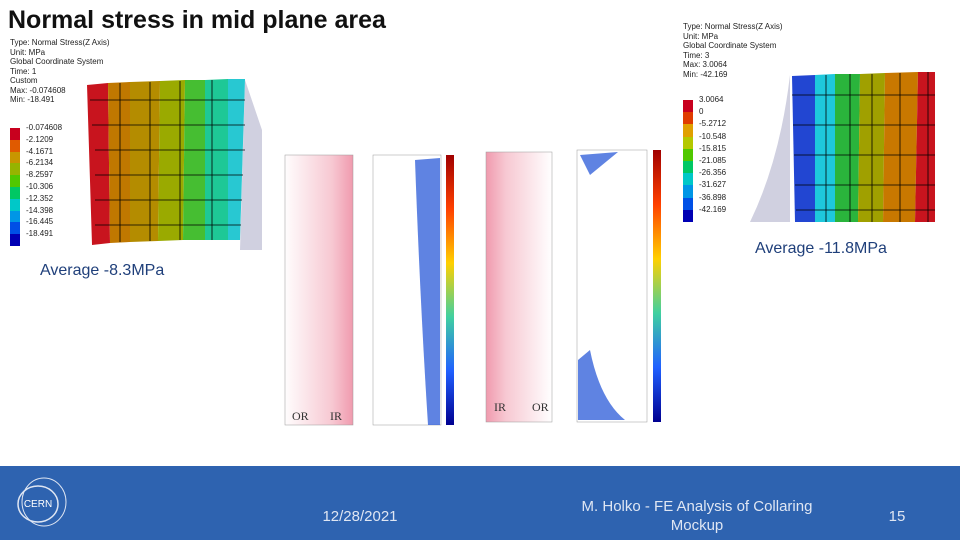 Image resolution: width=960 pixels, height=540 pixels. Describe the element at coordinates (713, 136) in the screenshot. I see `legend-label: -10.548` at that location.